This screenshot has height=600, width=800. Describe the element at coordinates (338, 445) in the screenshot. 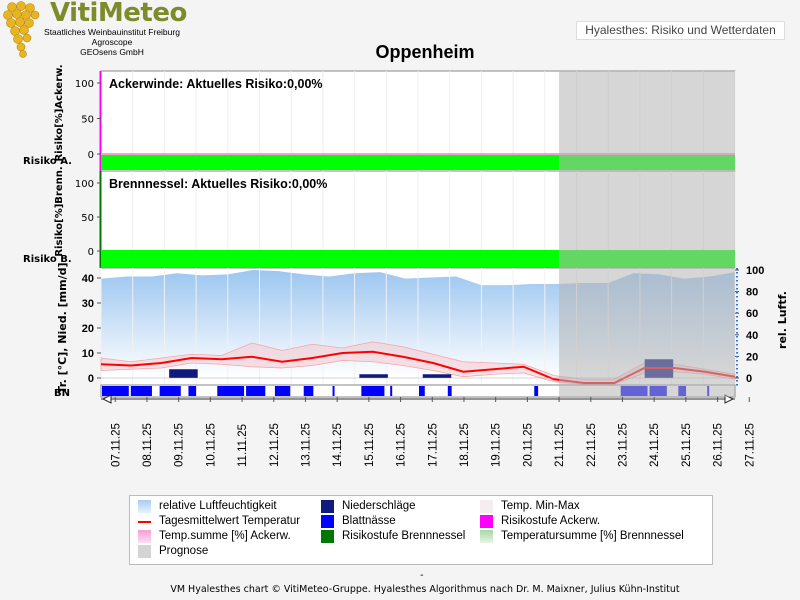

I see `x-tick-label: 14.11.25` at that location.